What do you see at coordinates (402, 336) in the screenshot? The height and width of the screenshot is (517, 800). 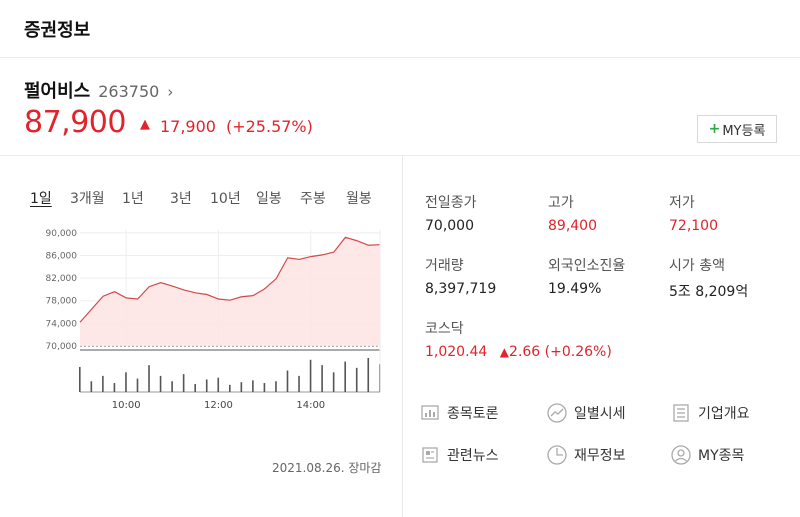 I see `divider-vertical` at bounding box center [402, 336].